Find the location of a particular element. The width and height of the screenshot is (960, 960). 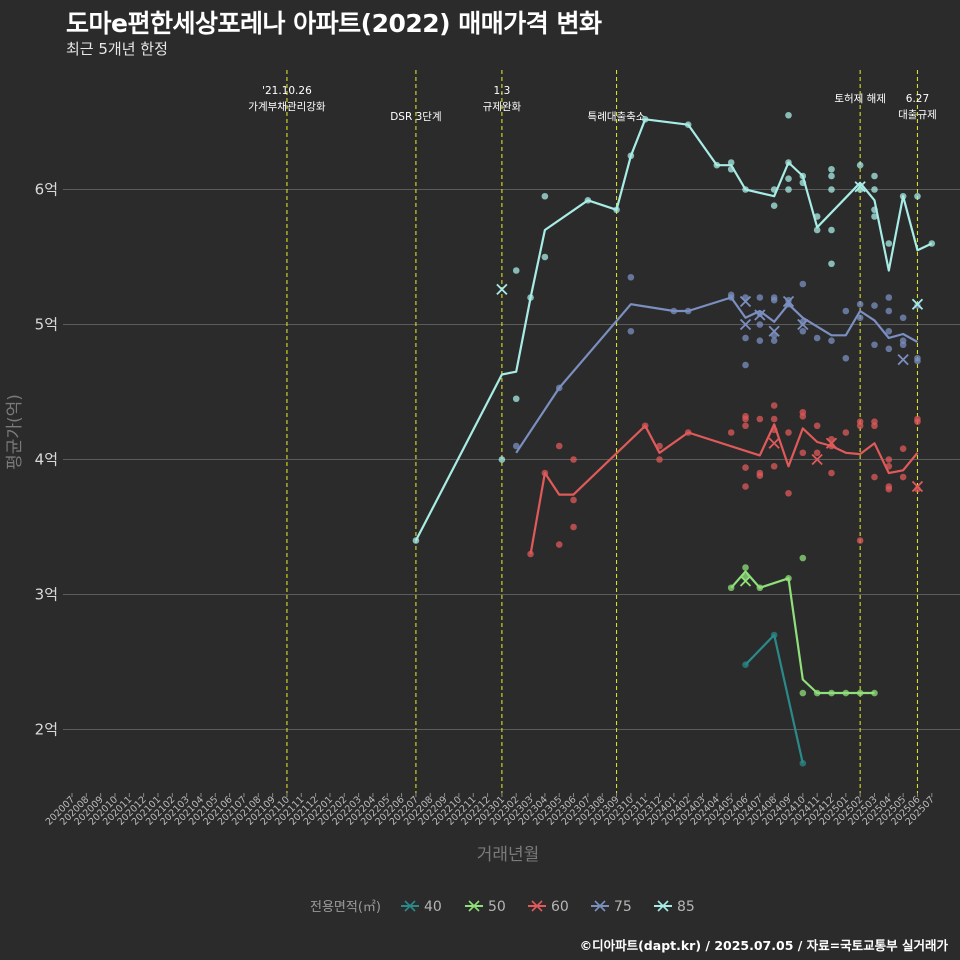

y-tick-label: 3억 is located at coordinates (46, 595).